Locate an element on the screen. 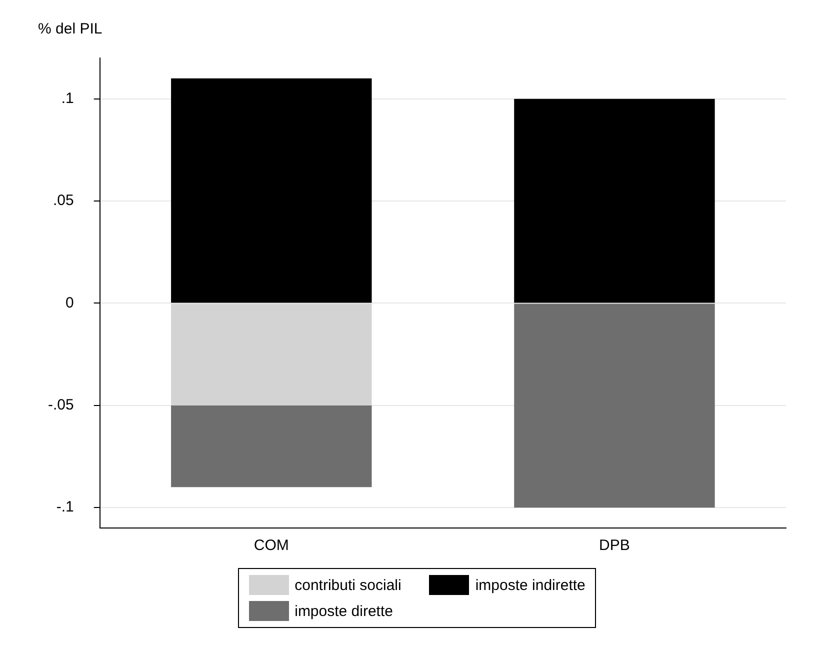 The width and height of the screenshot is (834, 652). y-tick-label: .05 is located at coordinates (63, 201).